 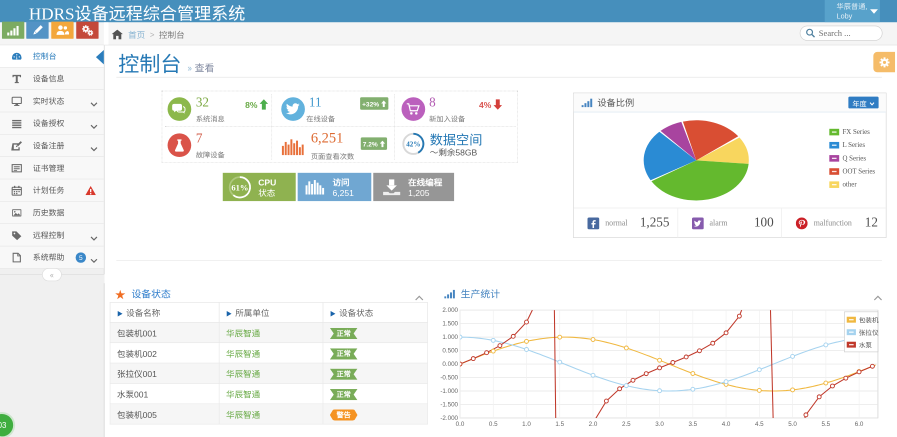 What do you see at coordinates (450, 310) in the screenshot?
I see `svg-text: 2.000` at bounding box center [450, 310].